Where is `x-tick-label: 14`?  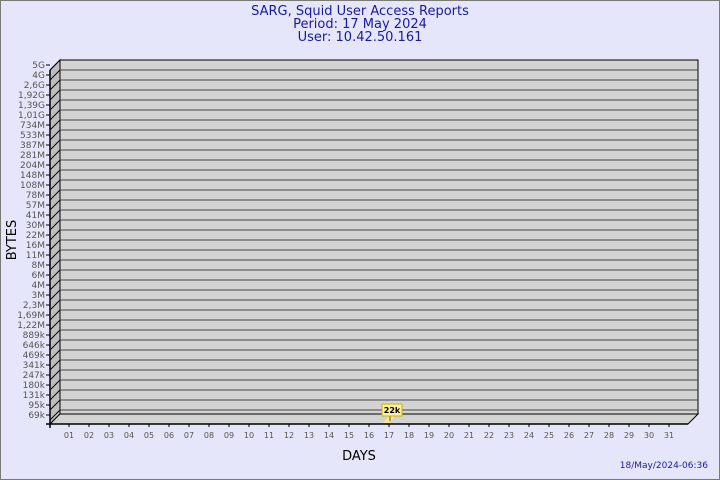
x-tick-label: 14 is located at coordinates (329, 435).